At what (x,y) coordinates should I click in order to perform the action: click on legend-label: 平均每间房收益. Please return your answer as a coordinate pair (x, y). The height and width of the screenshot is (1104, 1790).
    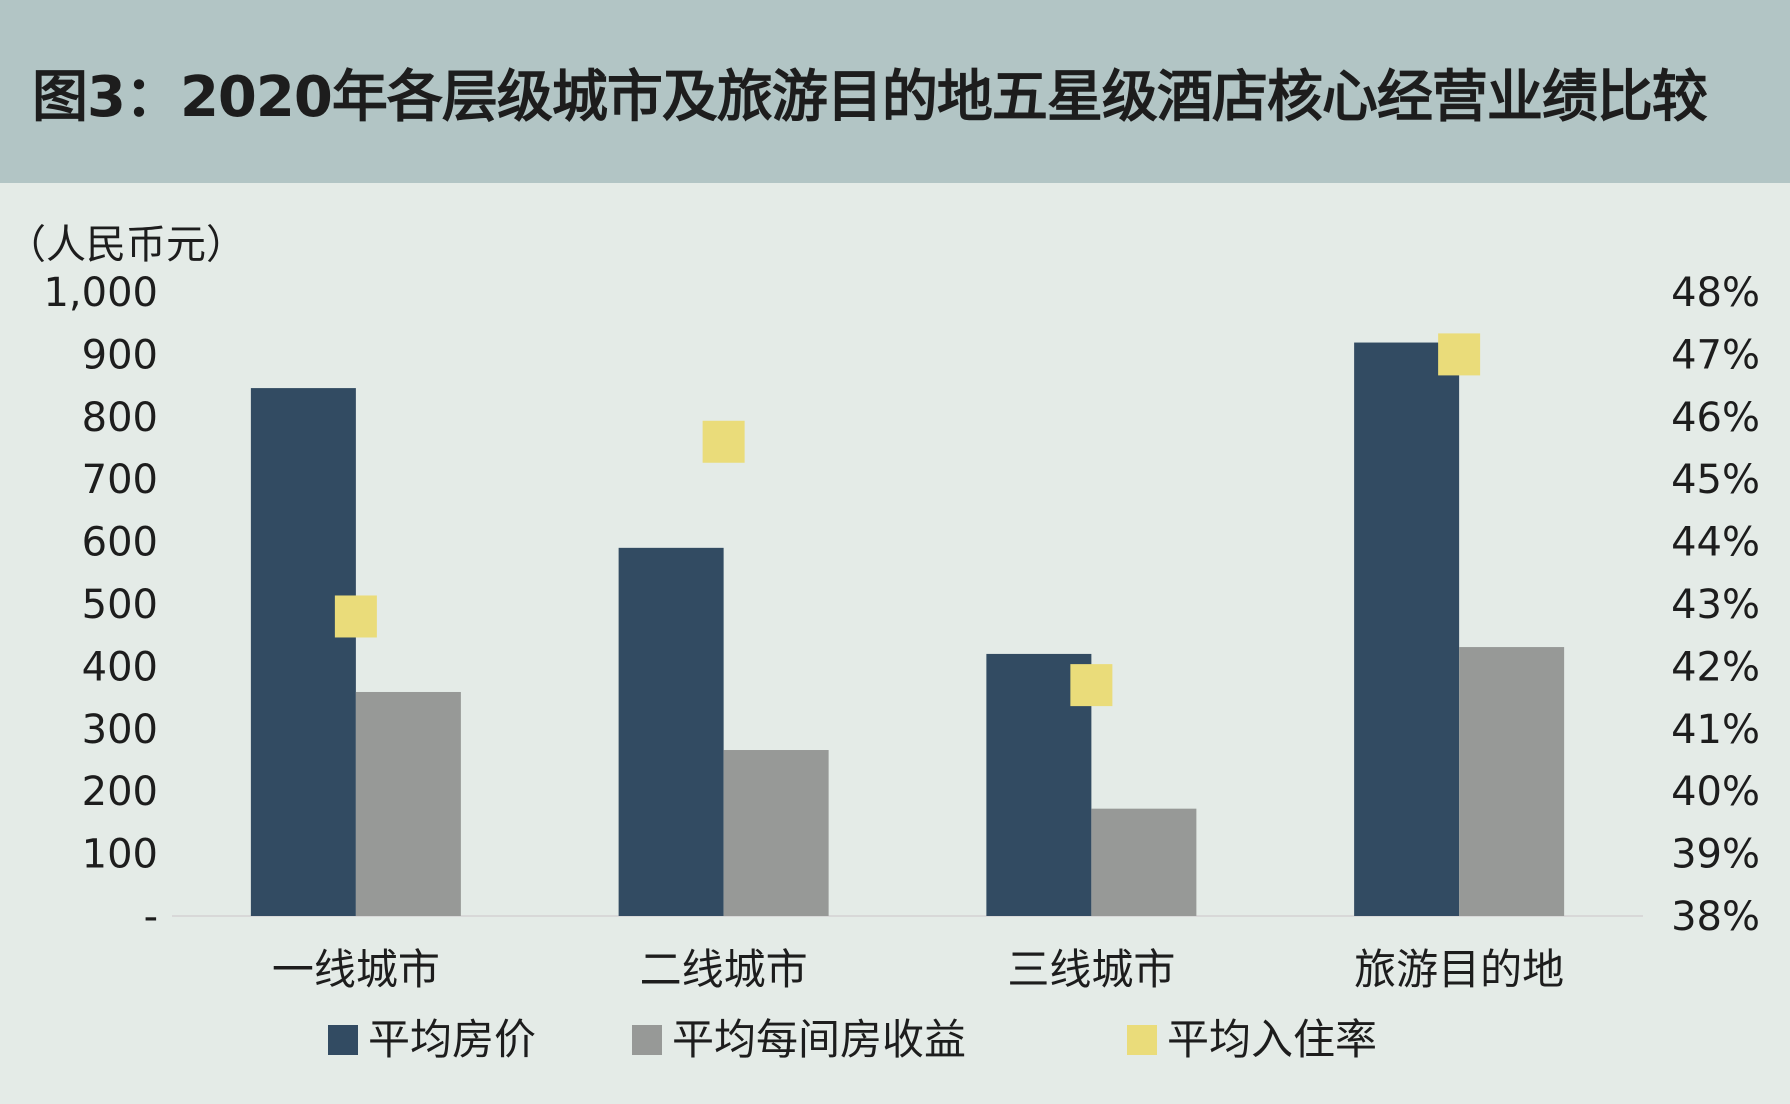
    Looking at the image, I should click on (819, 1039).